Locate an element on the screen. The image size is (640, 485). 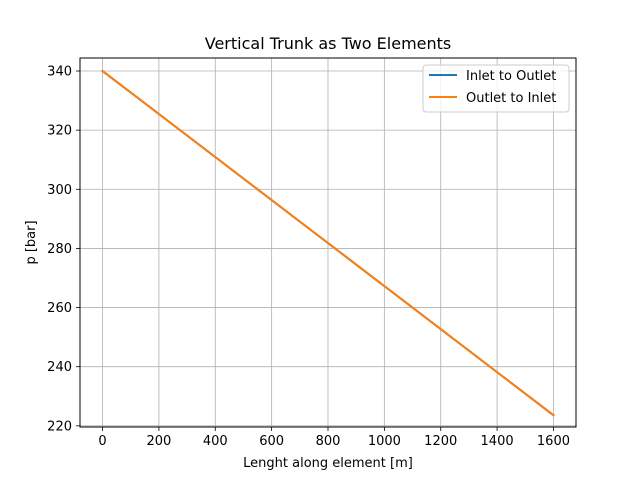
y-tick-label: 260 is located at coordinates (59, 308).